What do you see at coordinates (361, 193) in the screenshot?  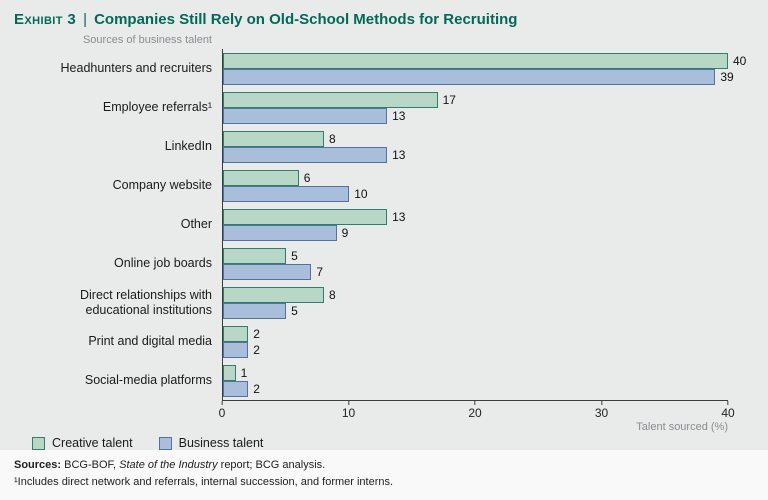 I see `bar-value: 10` at bounding box center [361, 193].